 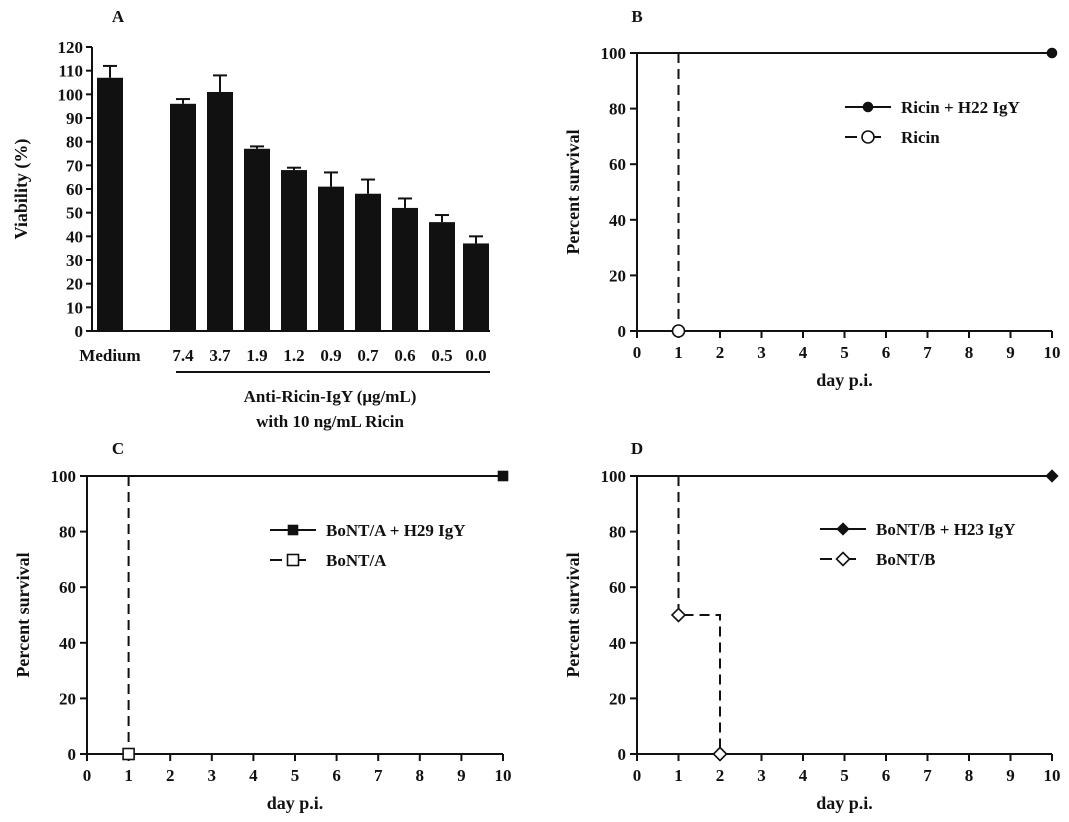 I want to click on y-tick-label: 50, so click(x=74, y=213).